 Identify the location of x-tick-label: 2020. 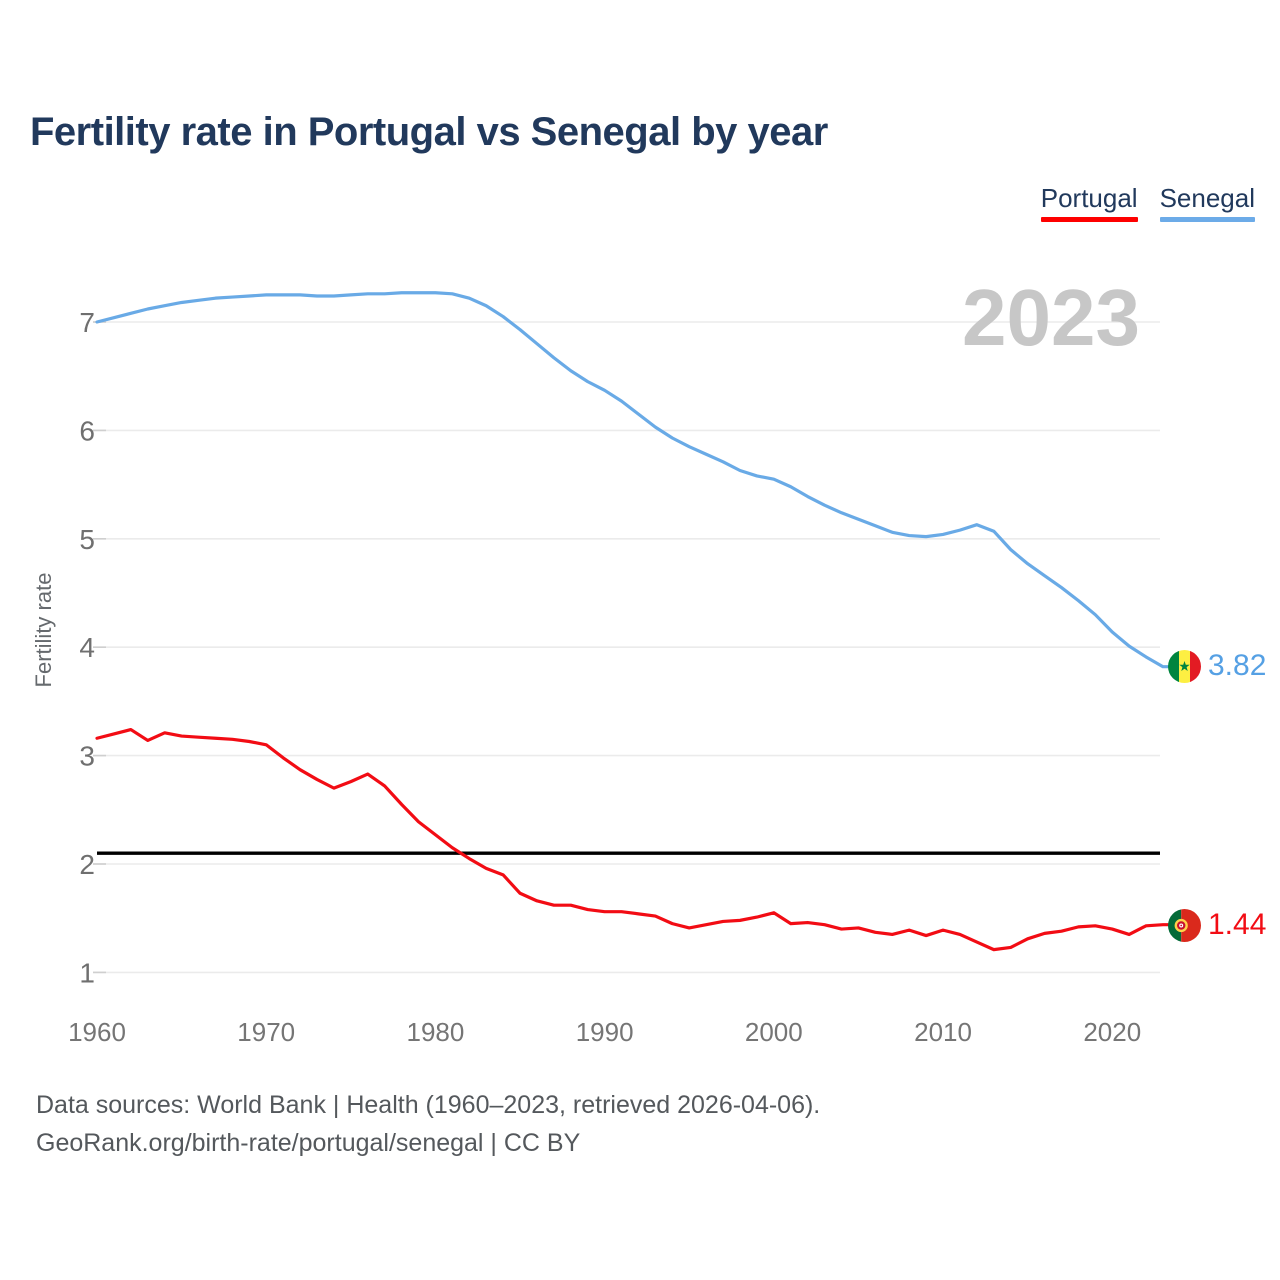
(1112, 1032).